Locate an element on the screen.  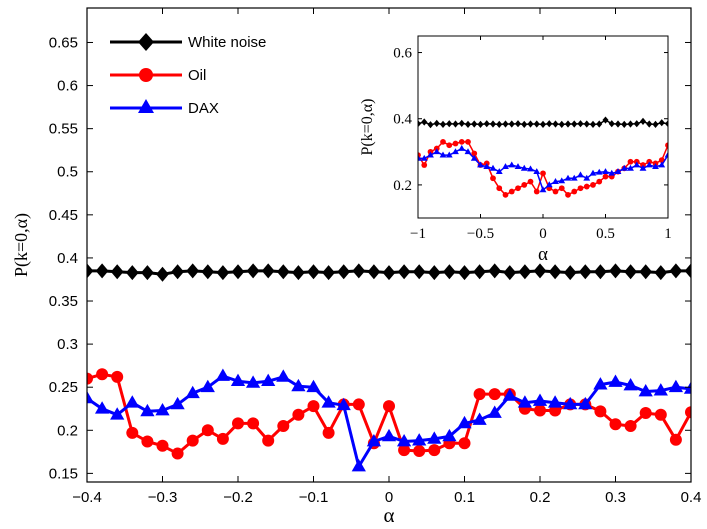
main-x-tick-label: 0.1 is located at coordinates (464, 497).